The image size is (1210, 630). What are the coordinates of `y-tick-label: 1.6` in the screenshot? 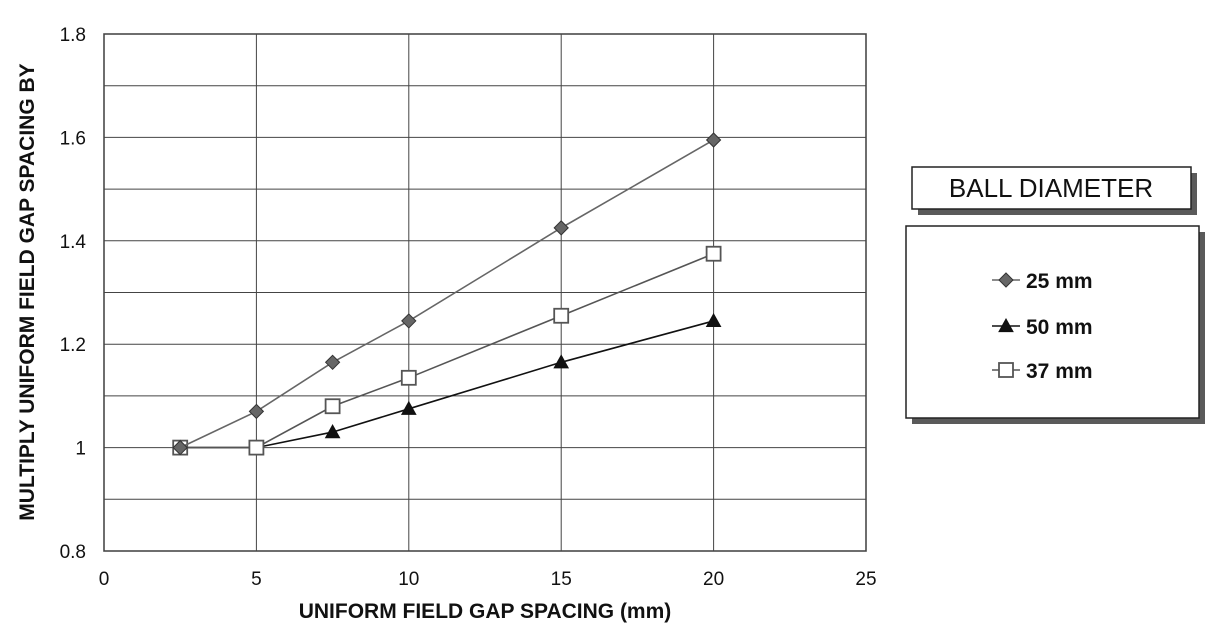 It's located at (73, 138).